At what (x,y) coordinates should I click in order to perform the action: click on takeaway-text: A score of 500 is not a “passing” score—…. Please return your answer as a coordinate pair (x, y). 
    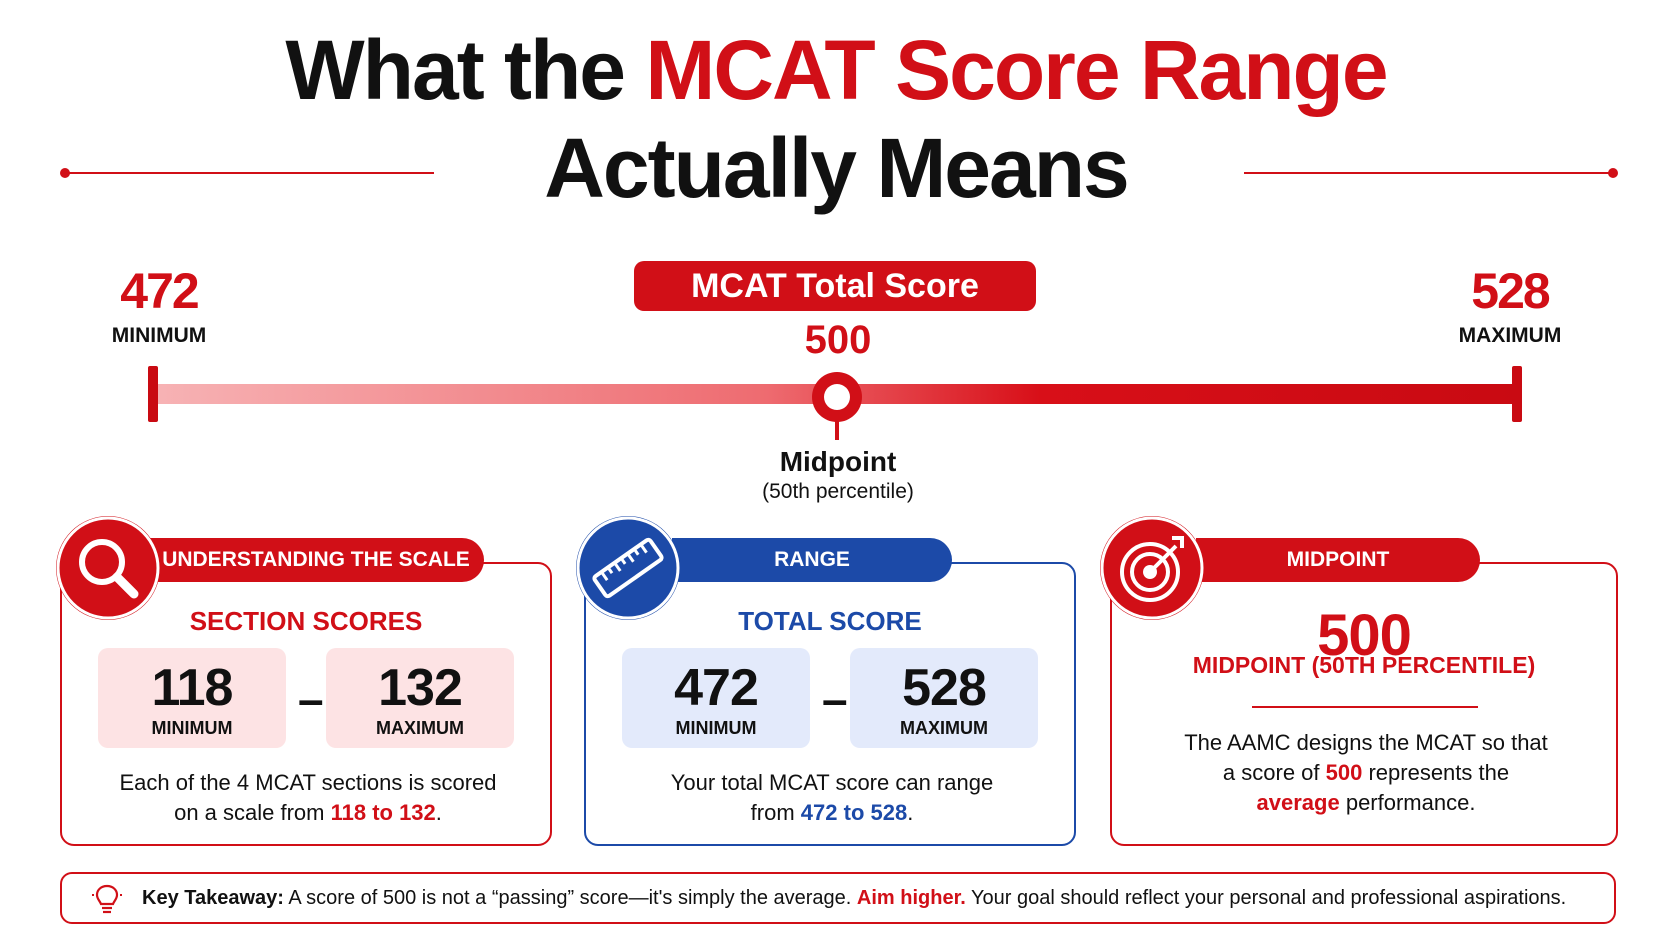
    Looking at the image, I should click on (570, 898).